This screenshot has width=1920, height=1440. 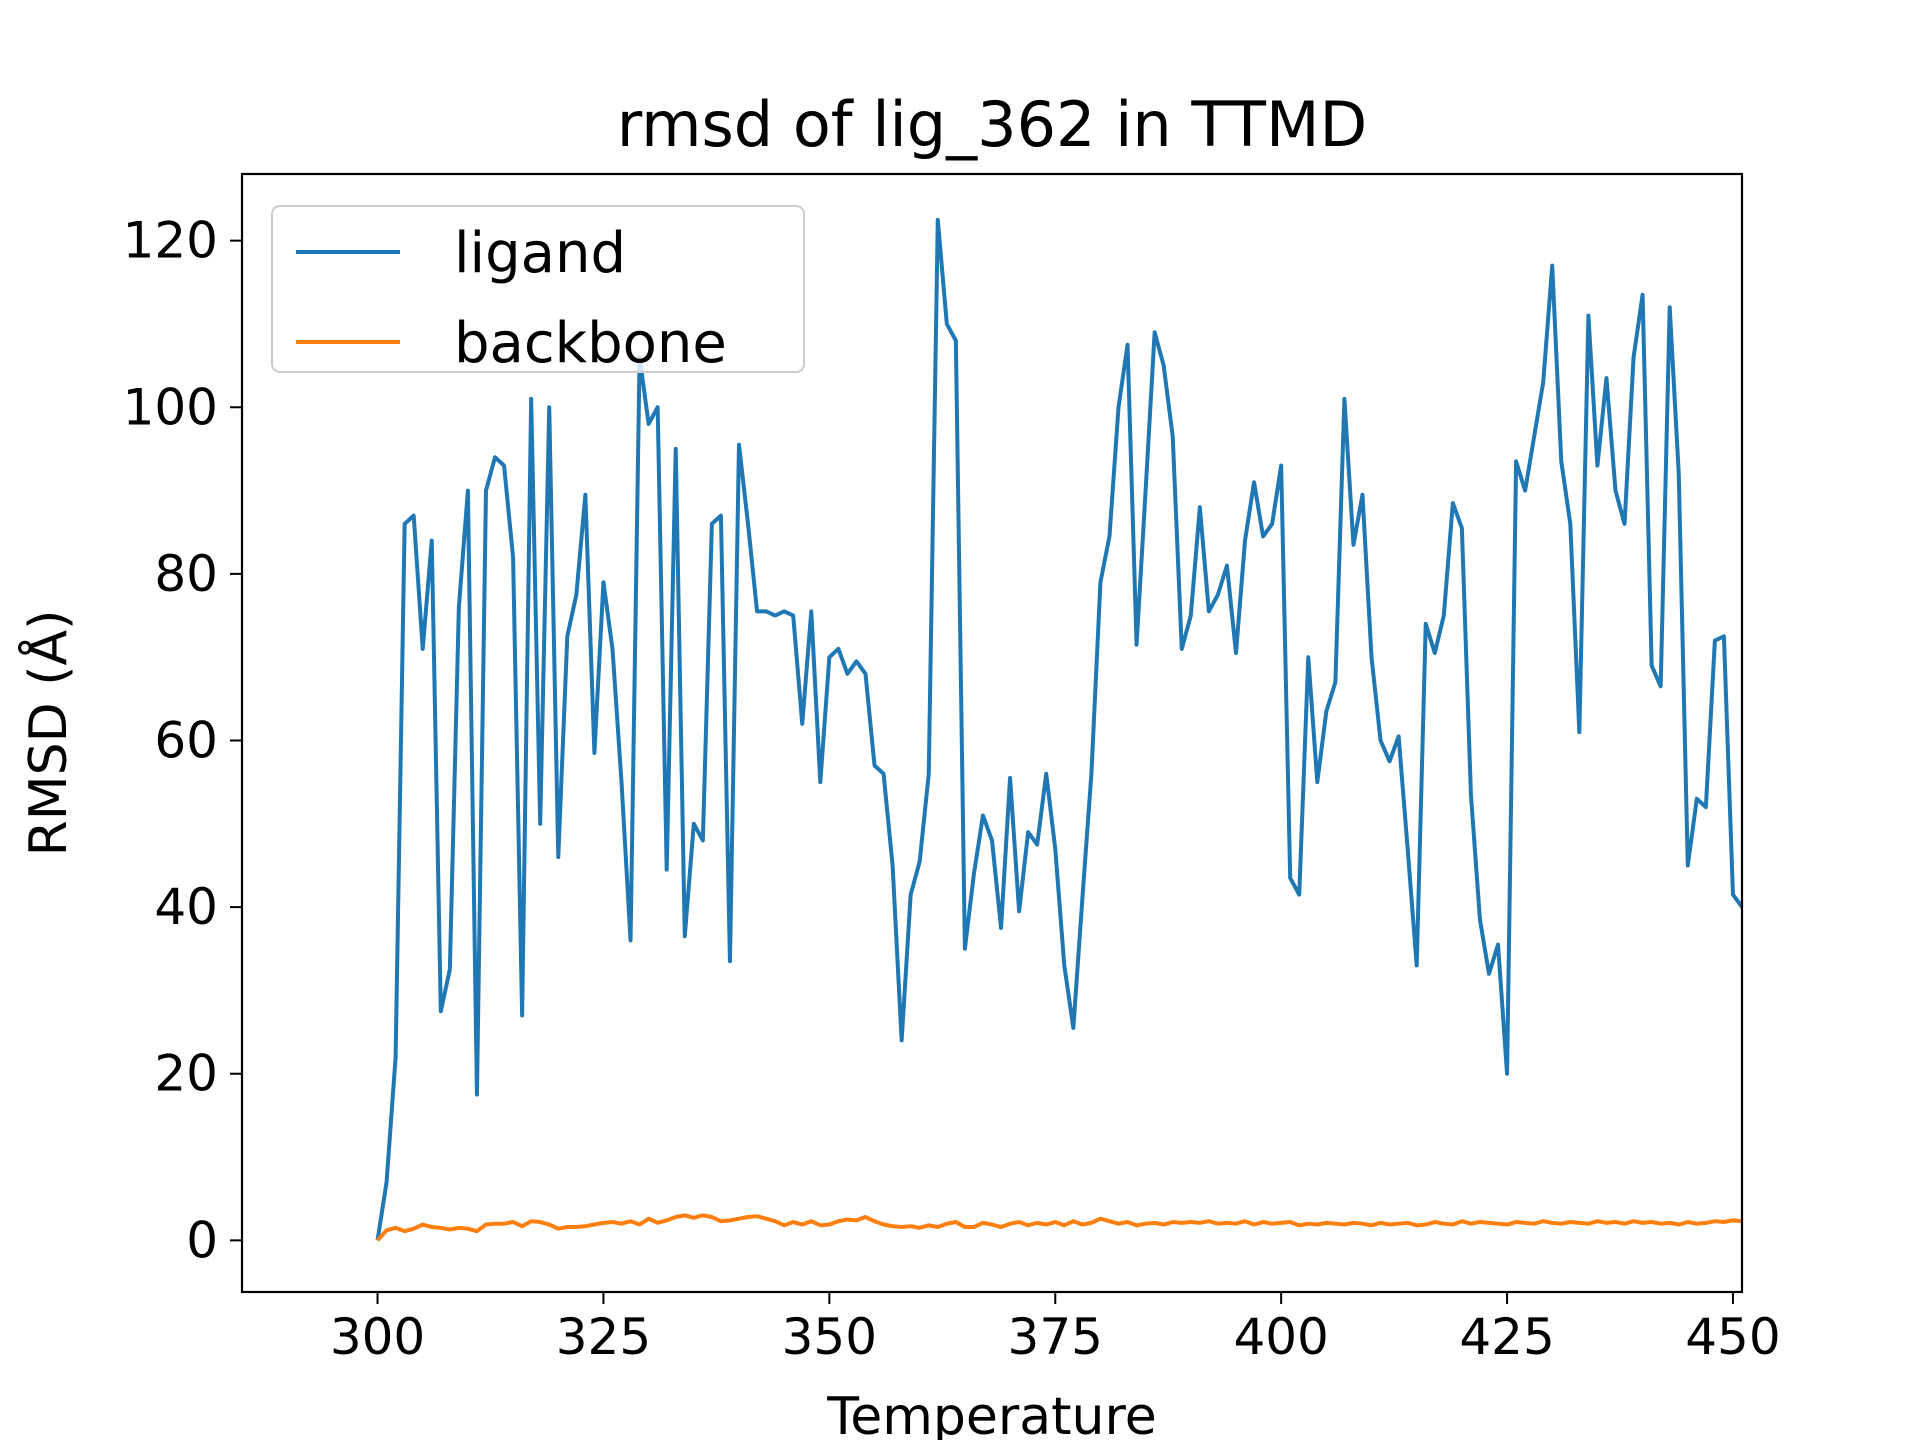 I want to click on x-tick-label: 375, so click(x=1055, y=1337).